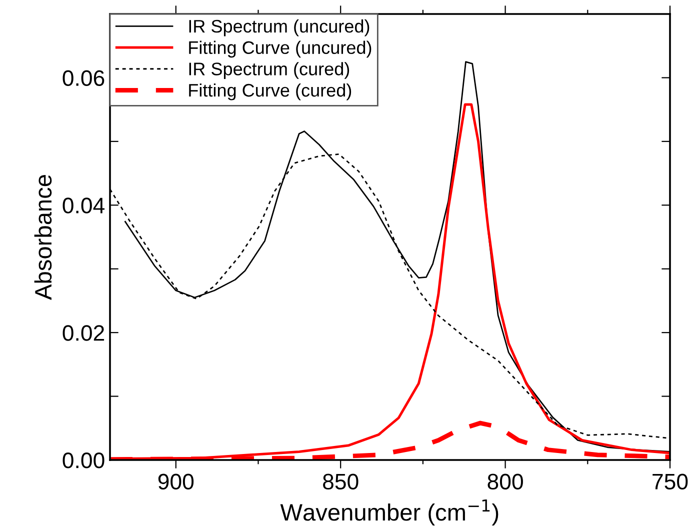  What do you see at coordinates (43, 237) in the screenshot?
I see `y-axis-title: Absorbance` at bounding box center [43, 237].